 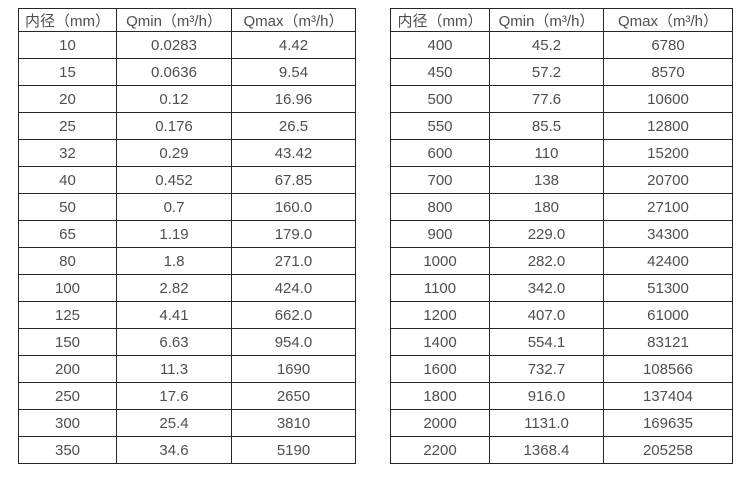 I want to click on diameter-cell: 600, so click(x=440, y=153).